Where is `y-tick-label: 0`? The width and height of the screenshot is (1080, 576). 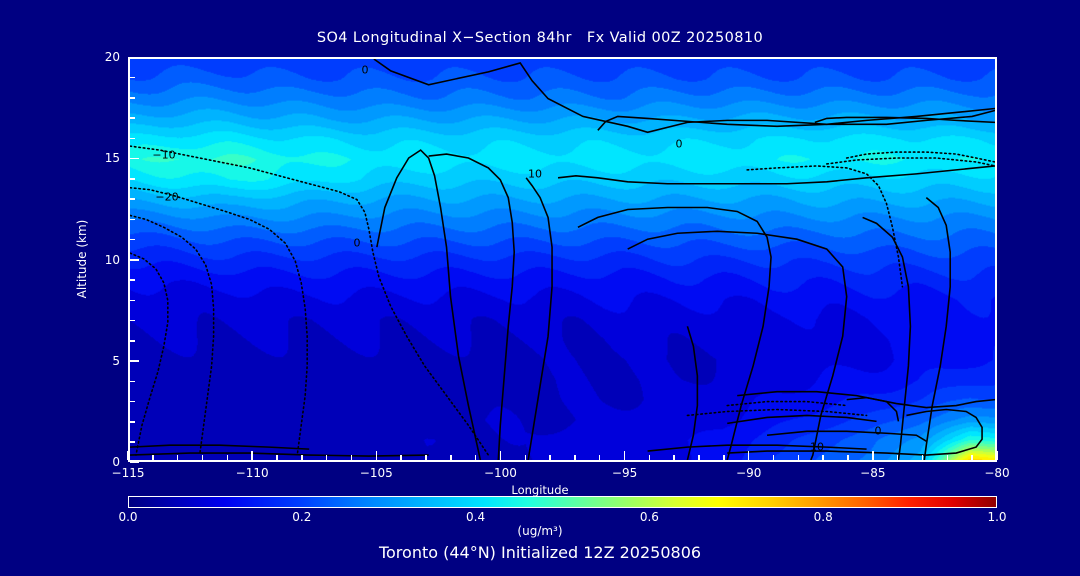 y-tick-label: 0 is located at coordinates (116, 462).